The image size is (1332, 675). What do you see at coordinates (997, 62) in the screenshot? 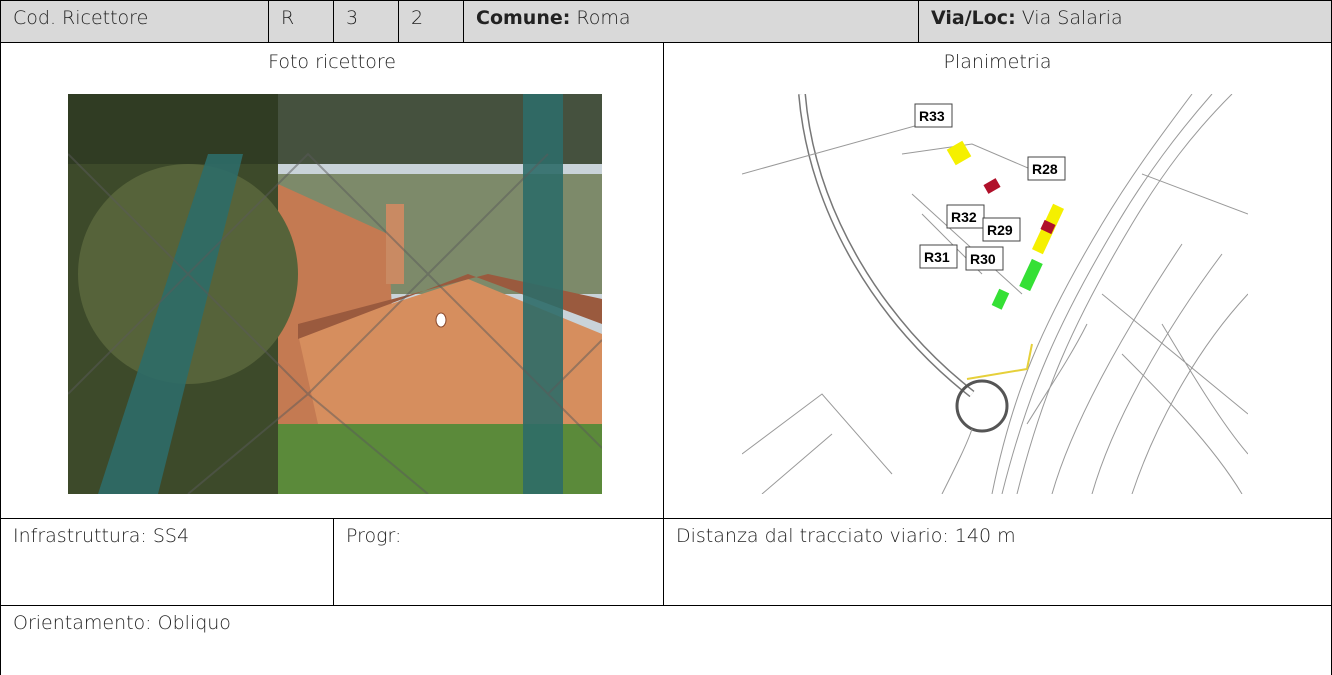
I see `map-title: Planimetria` at bounding box center [997, 62].